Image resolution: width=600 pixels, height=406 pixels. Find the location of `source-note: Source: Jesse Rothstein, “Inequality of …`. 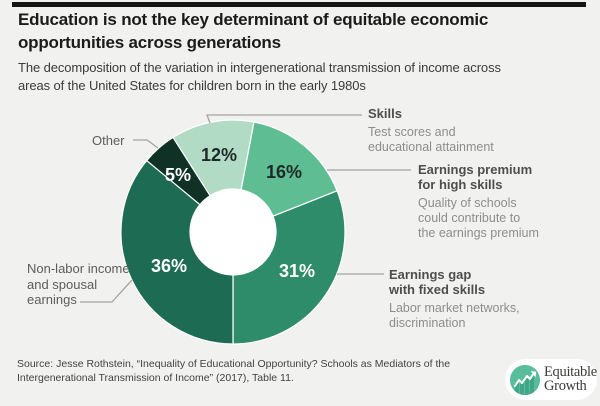

source-note: Source: Jesse Rothstein, “Inequality of … is located at coordinates (234, 371).